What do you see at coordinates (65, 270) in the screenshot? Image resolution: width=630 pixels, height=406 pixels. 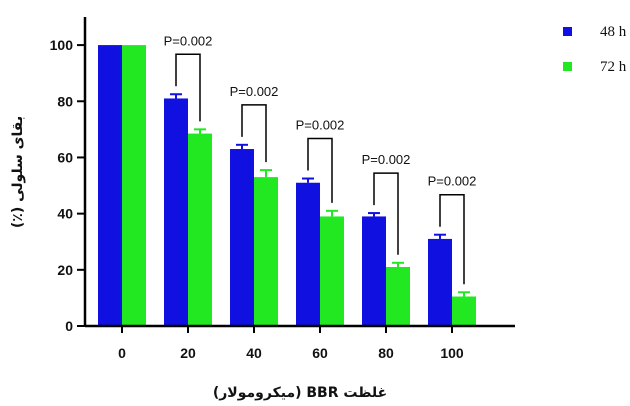 I see `y-tick-label: 20` at bounding box center [65, 270].